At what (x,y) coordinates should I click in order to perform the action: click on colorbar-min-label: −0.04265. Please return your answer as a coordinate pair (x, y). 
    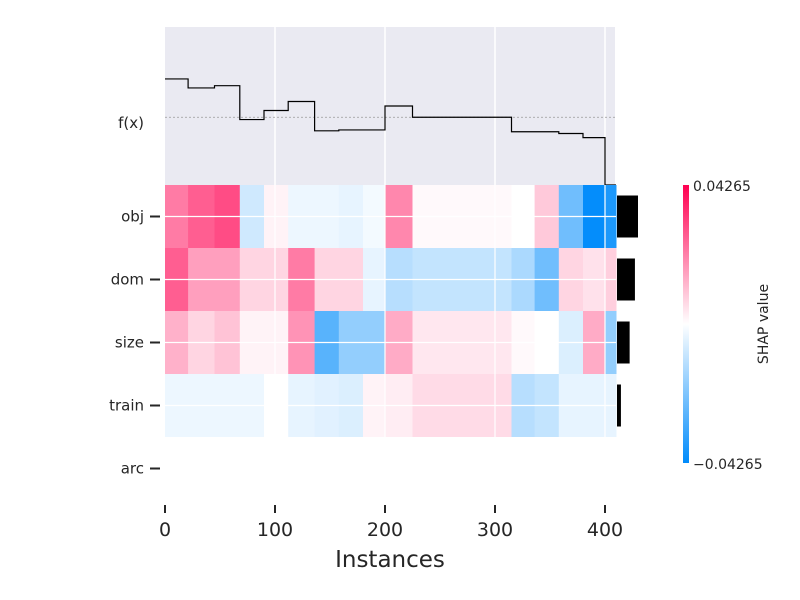
    Looking at the image, I should click on (728, 465).